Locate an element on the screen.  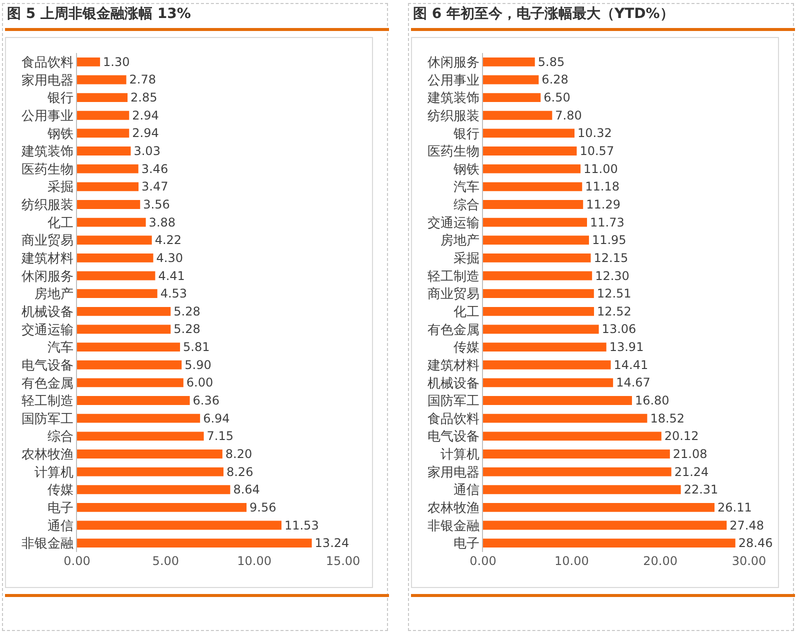
data-label: 3.56 is located at coordinates (156, 204).